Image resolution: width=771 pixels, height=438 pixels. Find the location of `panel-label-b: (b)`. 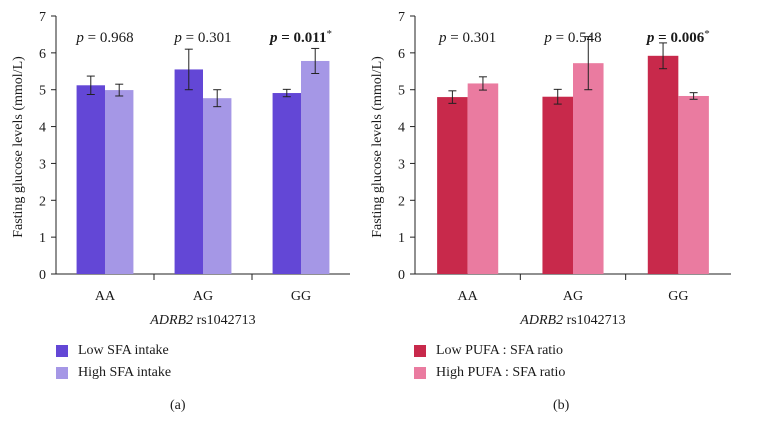

panel-label-b: (b) is located at coordinates (561, 405).